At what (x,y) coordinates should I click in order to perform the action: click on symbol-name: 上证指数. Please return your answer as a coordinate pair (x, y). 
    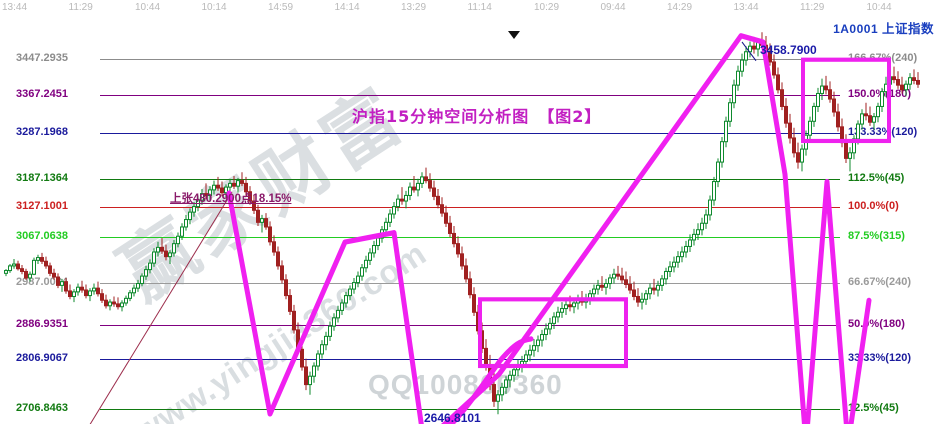
    Looking at the image, I should click on (907, 29).